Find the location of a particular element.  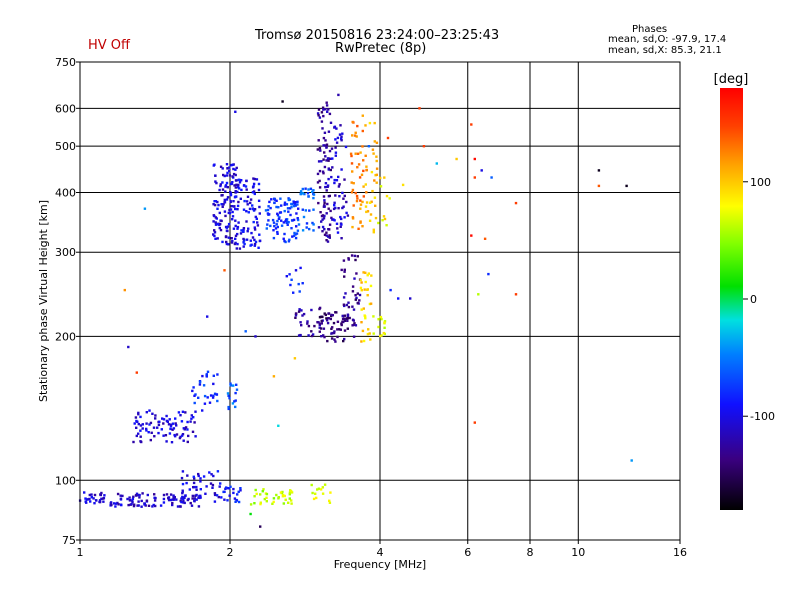

stats-o-mode: mean, sd,O: -97.9, 17.4 is located at coordinates (667, 39).